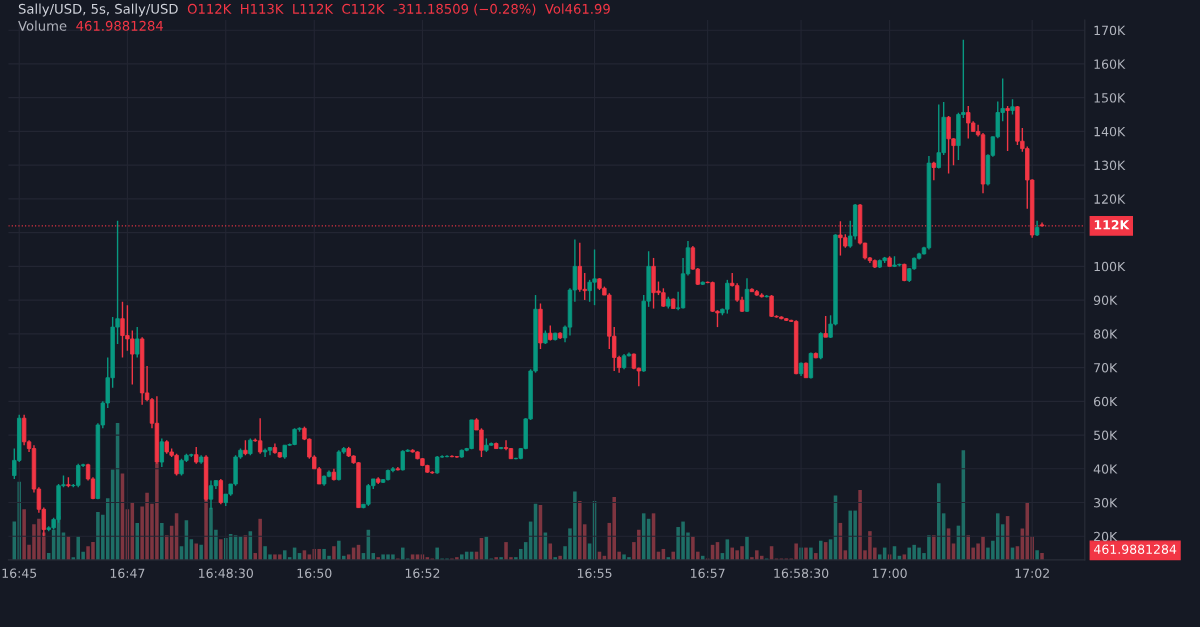  I want to click on y-tick-label: 80K, so click(1105, 334).